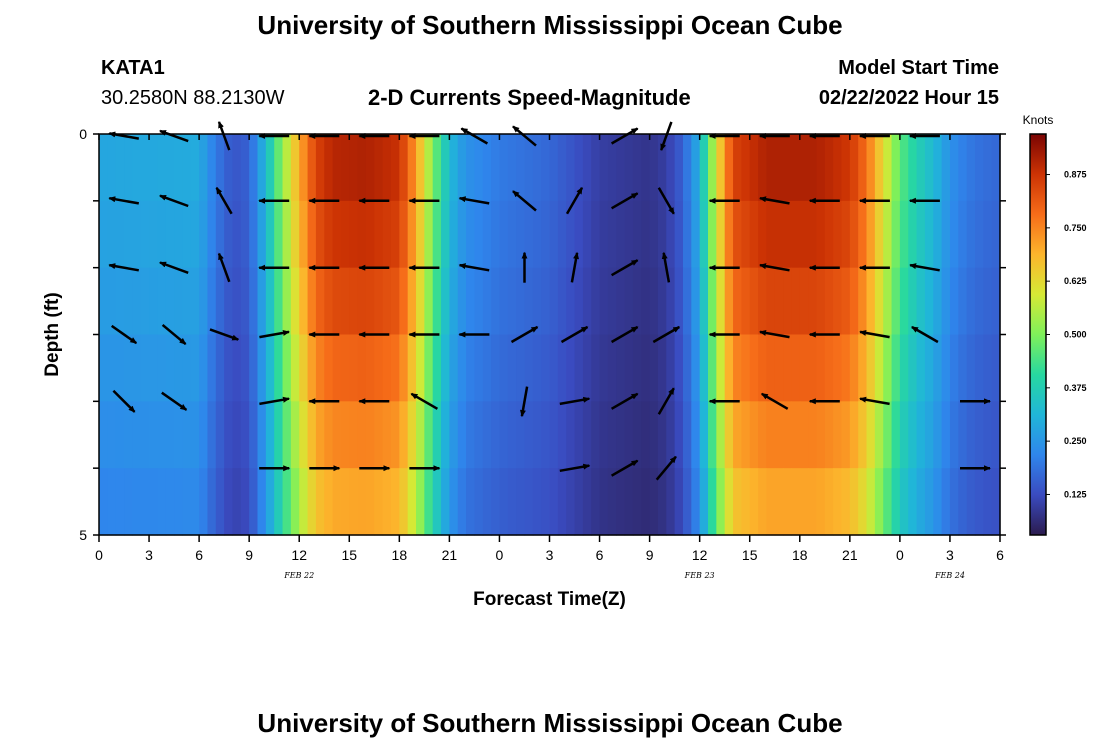 The width and height of the screenshot is (1100, 750). I want to click on x-tick-label: 21, so click(450, 555).